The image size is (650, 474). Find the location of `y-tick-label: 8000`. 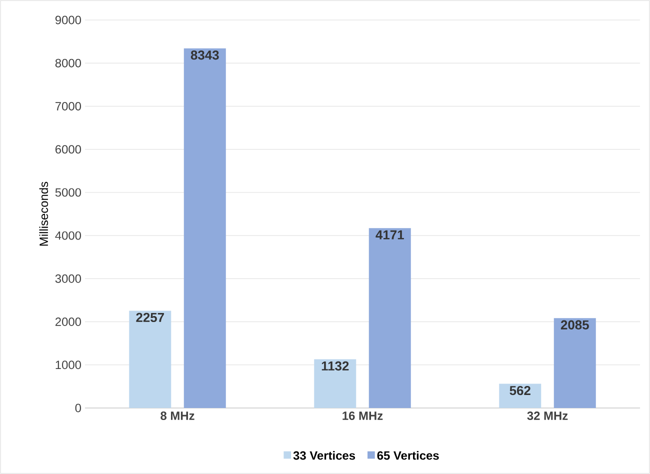

y-tick-label: 8000 is located at coordinates (68, 63).